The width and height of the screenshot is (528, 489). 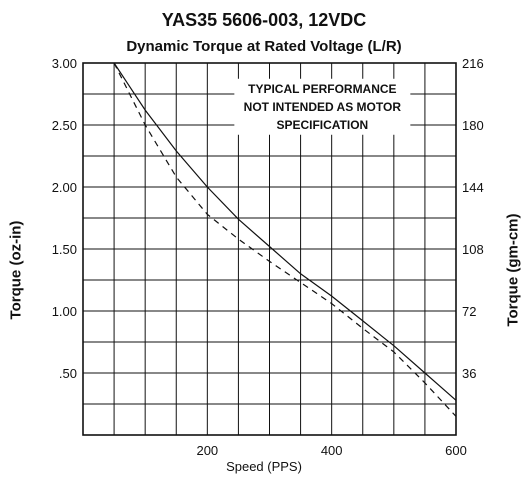 What do you see at coordinates (64, 63) in the screenshot?
I see `y-tick-label-left: 3.00` at bounding box center [64, 63].